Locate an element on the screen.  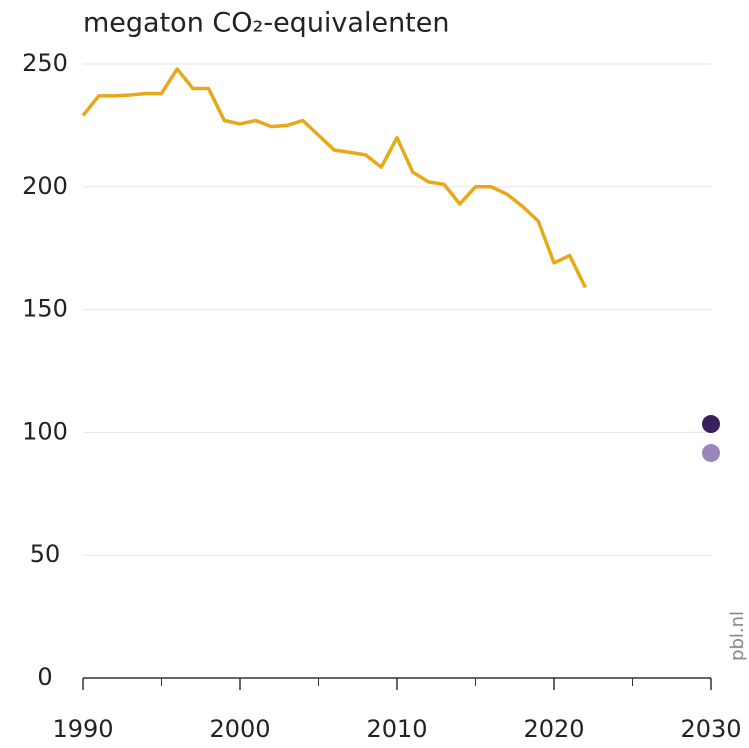
y-tick-label: 50 is located at coordinates (45, 554).